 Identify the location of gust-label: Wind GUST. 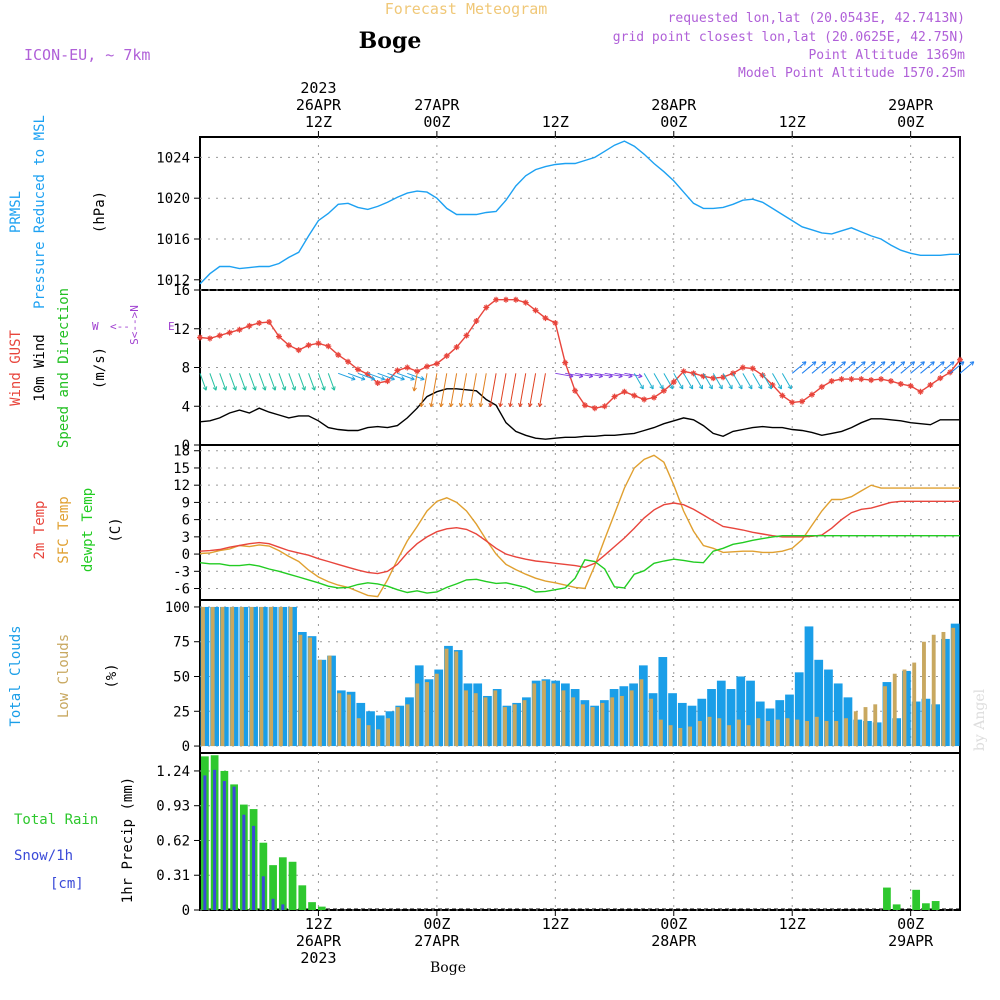
(16, 368).